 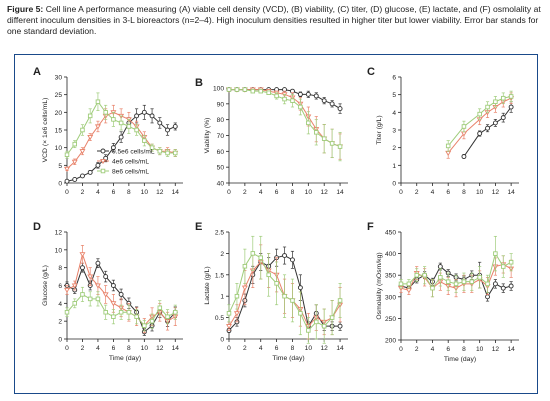 I want to click on y-tick-label: 50, so click(x=221, y=168).